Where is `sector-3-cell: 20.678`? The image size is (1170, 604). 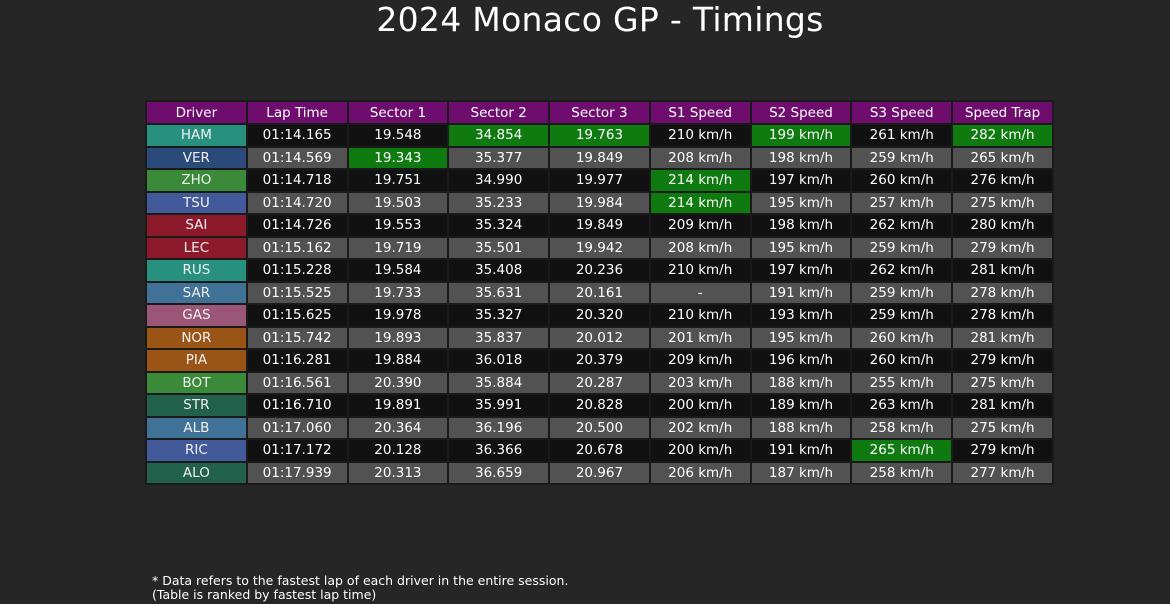
sector-3-cell: 20.678 is located at coordinates (599, 450).